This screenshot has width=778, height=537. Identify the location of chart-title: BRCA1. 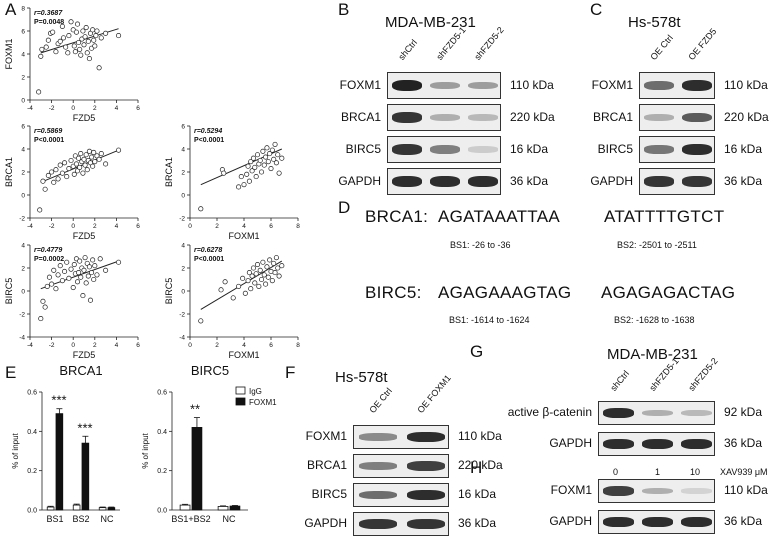
(80, 370).